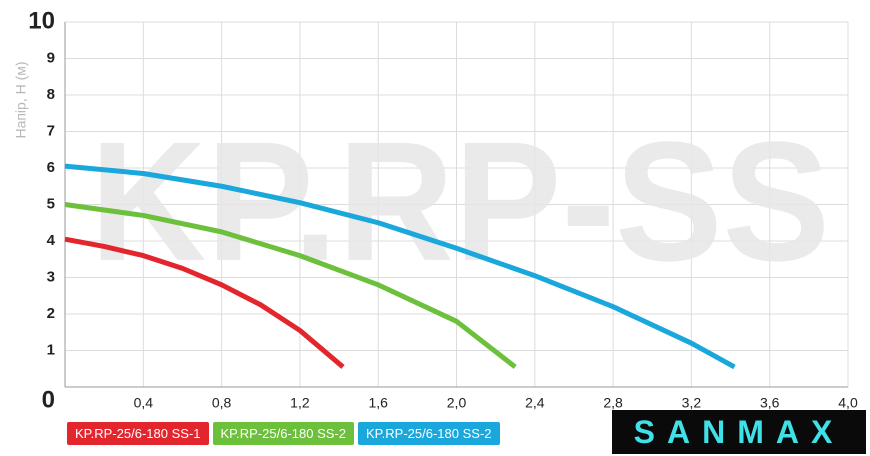 The image size is (870, 456). Describe the element at coordinates (300, 403) in the screenshot. I see `x-tick-label: 1,2` at that location.